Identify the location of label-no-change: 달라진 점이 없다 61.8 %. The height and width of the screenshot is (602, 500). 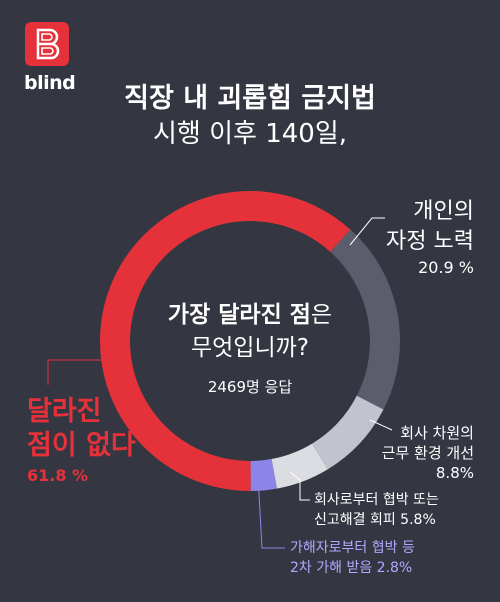
(81, 442).